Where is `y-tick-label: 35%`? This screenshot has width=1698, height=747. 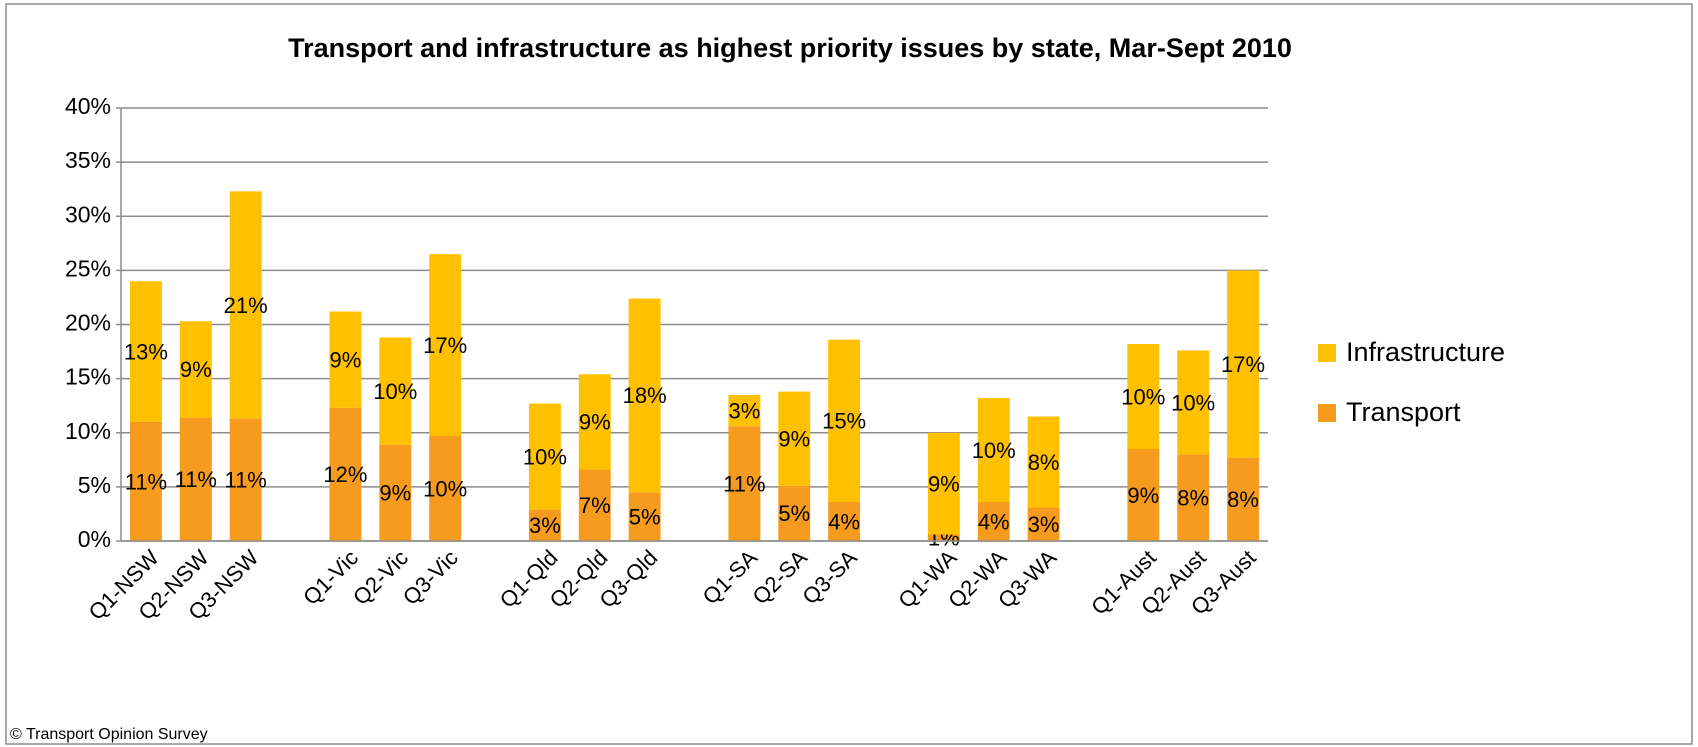
y-tick-label: 35% is located at coordinates (88, 160).